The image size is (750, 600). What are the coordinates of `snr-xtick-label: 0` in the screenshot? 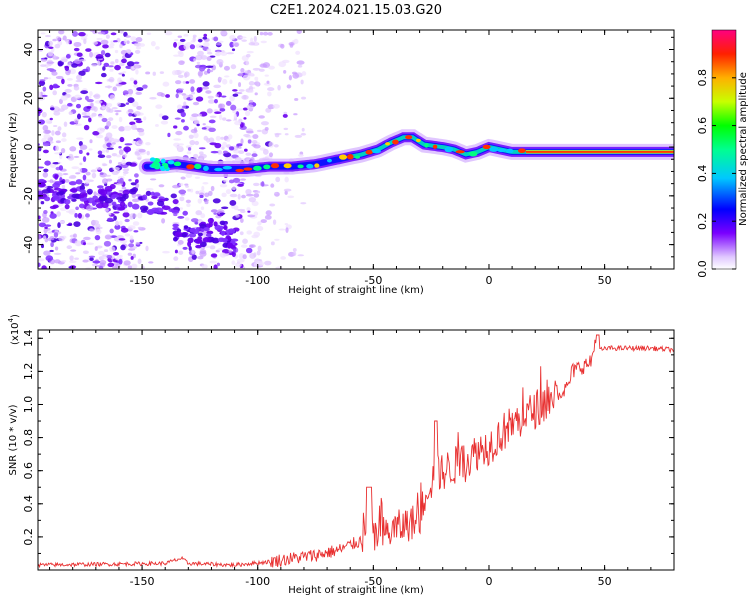 It's located at (488, 581).